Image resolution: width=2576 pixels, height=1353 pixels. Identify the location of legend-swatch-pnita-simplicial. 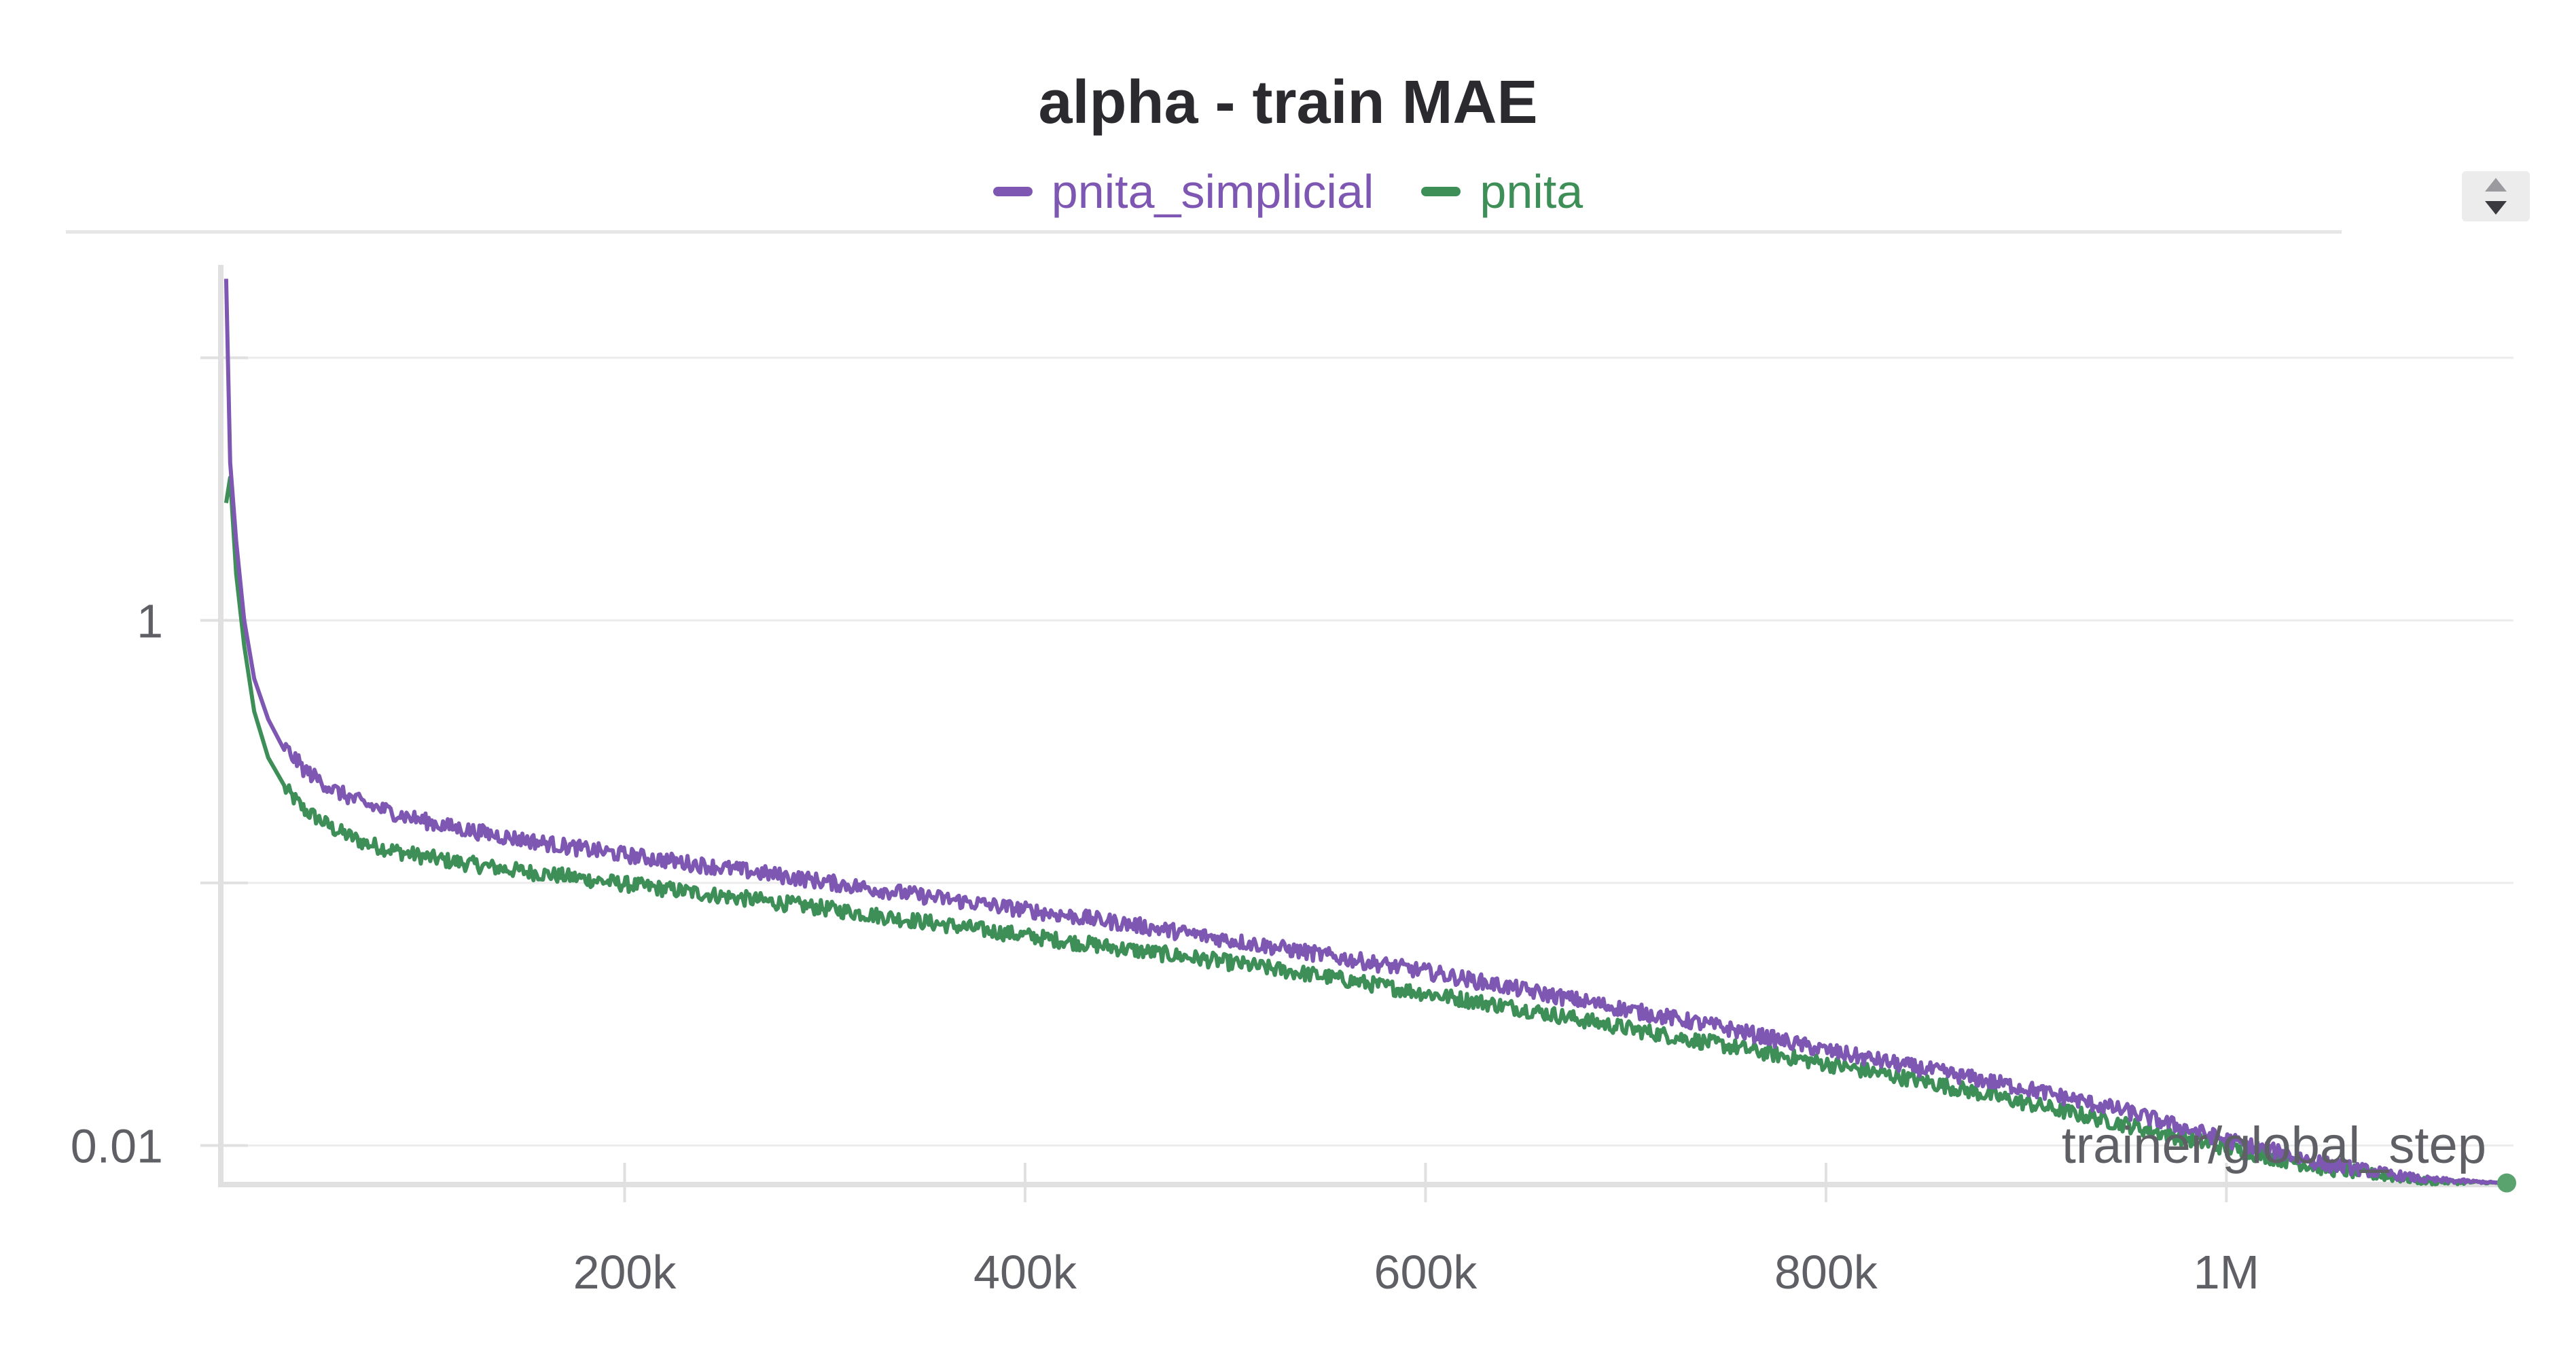
(1013, 191).